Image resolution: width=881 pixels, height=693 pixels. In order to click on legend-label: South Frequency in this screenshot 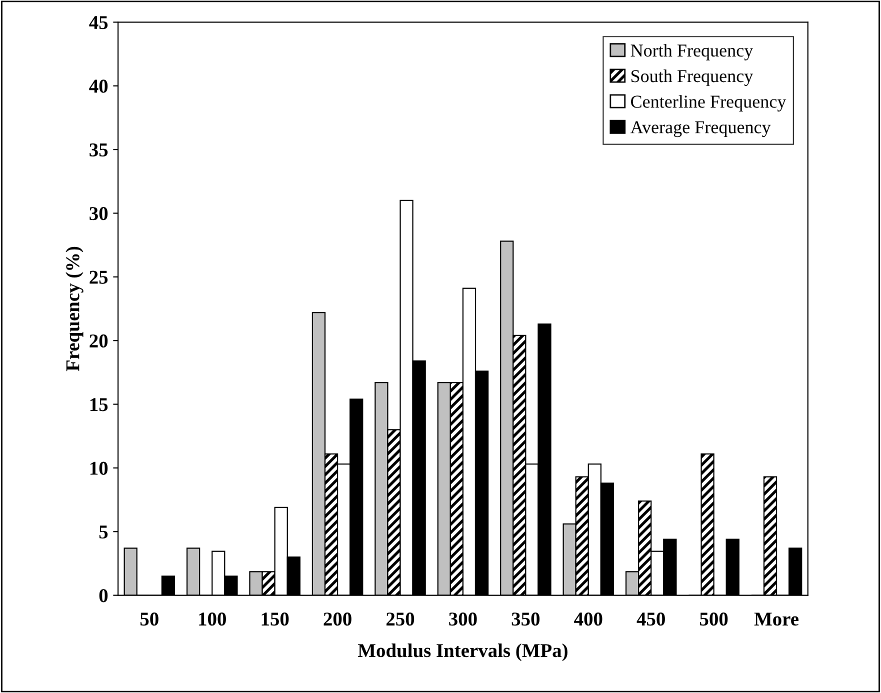, I will do `click(692, 78)`.